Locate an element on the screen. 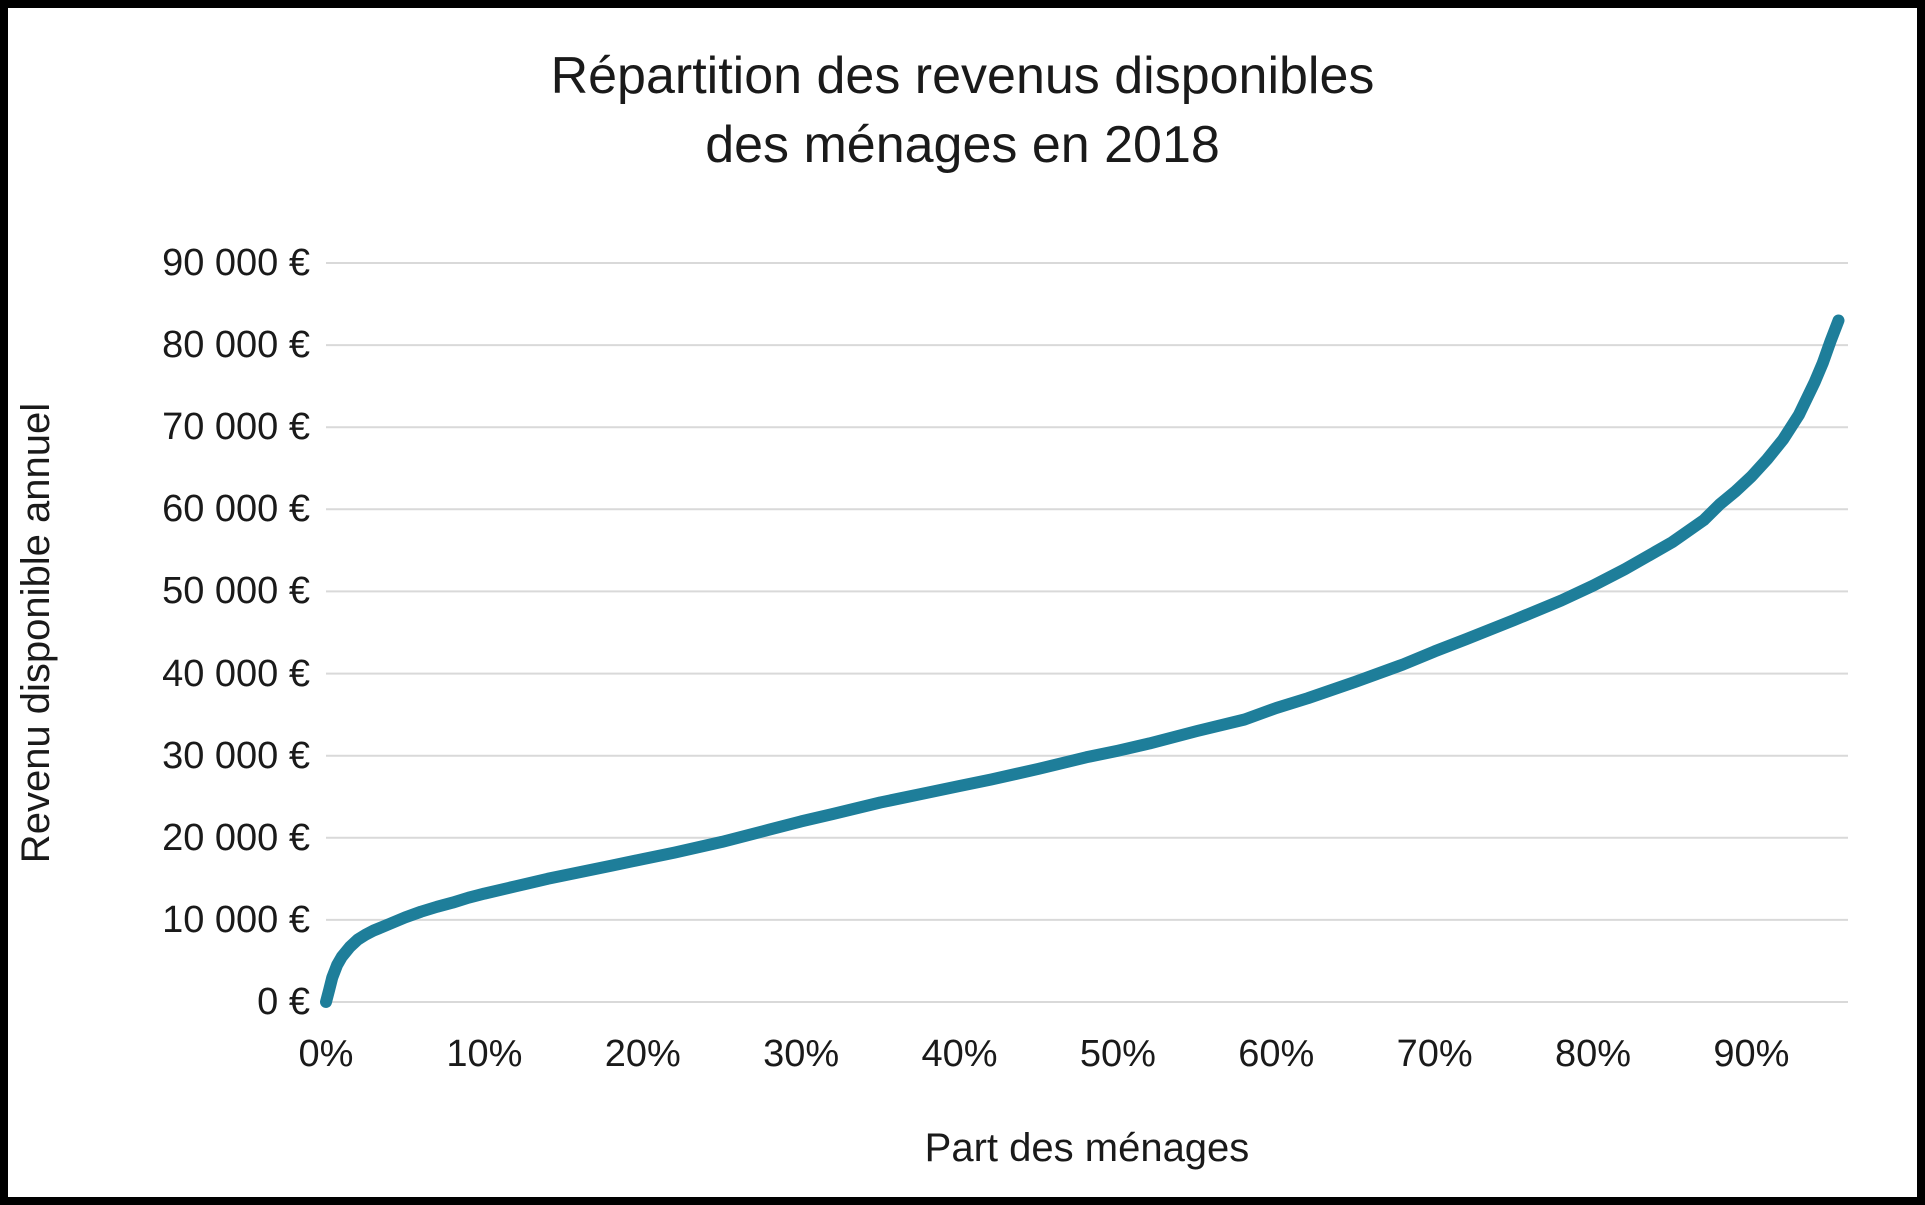 Image resolution: width=1925 pixels, height=1205 pixels. y-tick-label: 20 000 € is located at coordinates (236, 837).